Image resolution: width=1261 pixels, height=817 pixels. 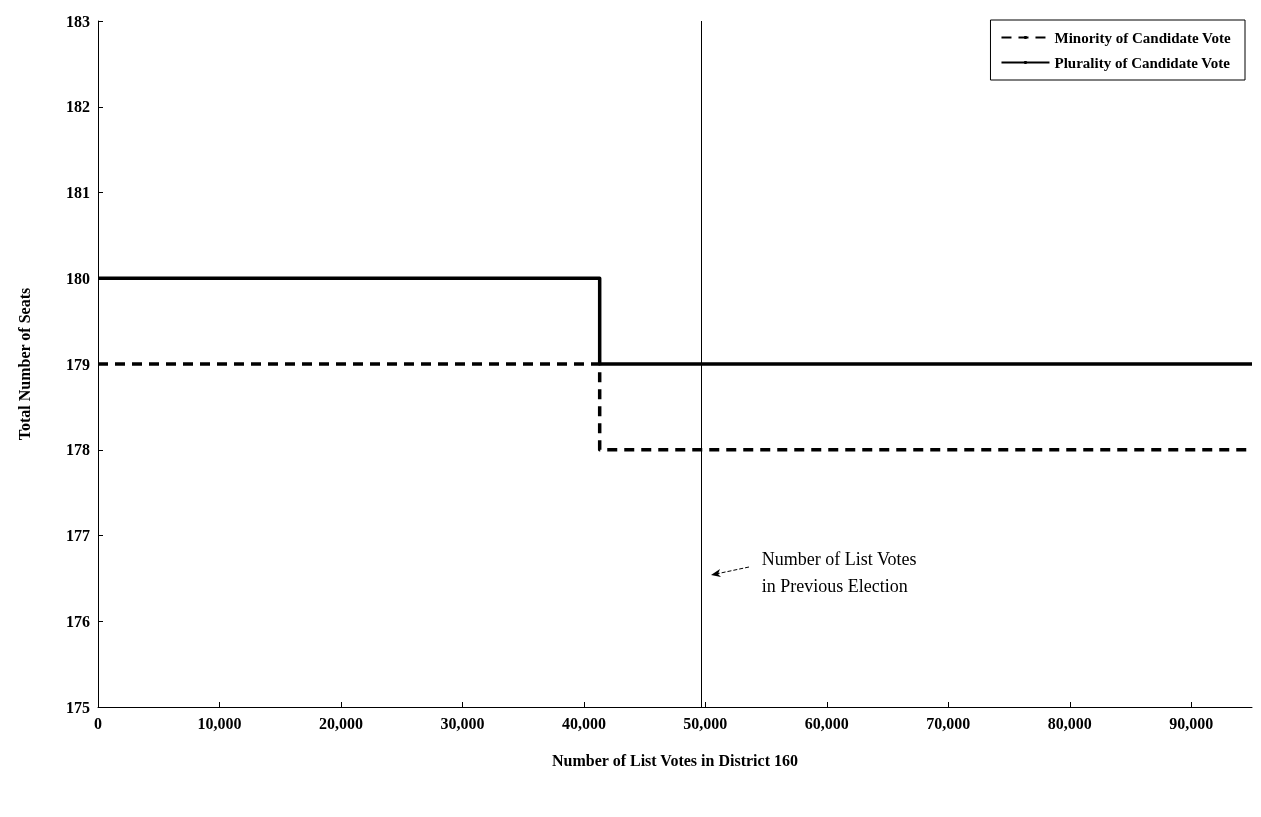 I want to click on y-tick-label: 181, so click(x=78, y=192).